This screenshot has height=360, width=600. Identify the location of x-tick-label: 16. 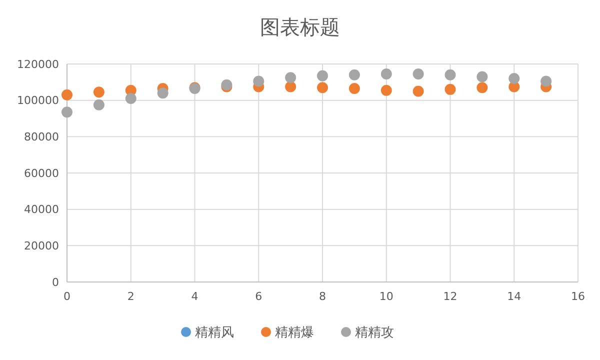
(578, 296).